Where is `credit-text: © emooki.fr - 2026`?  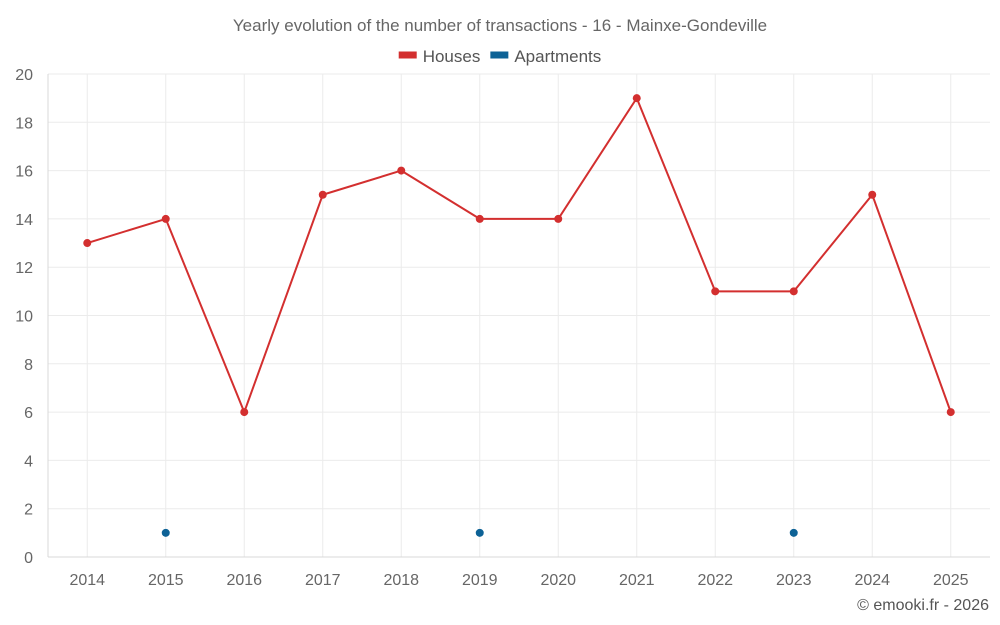
credit-text: © emooki.fr - 2026 is located at coordinates (923, 605).